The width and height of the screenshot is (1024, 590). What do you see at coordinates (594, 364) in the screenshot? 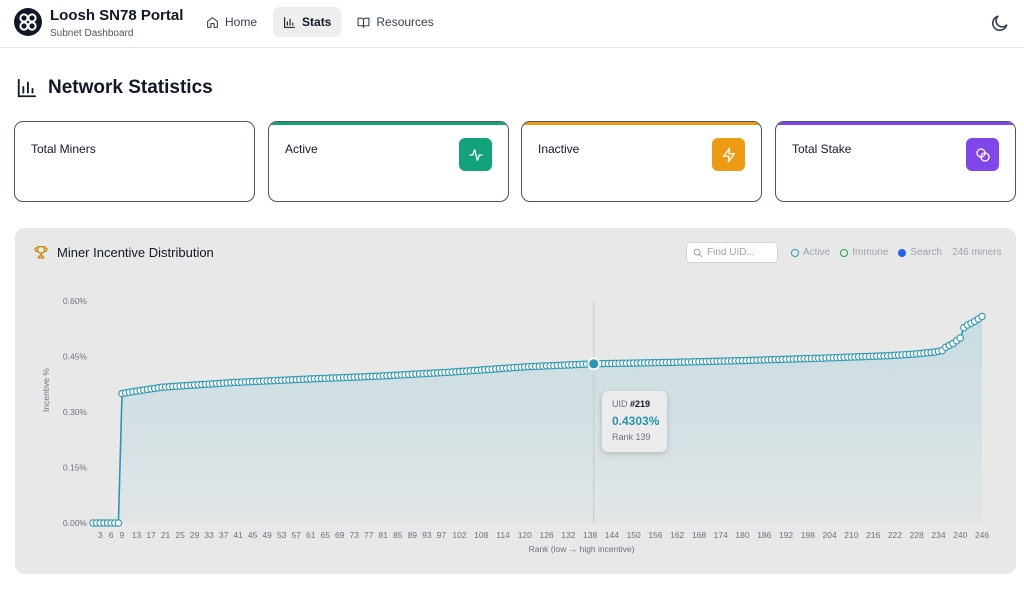
I see `highlight-point` at bounding box center [594, 364].